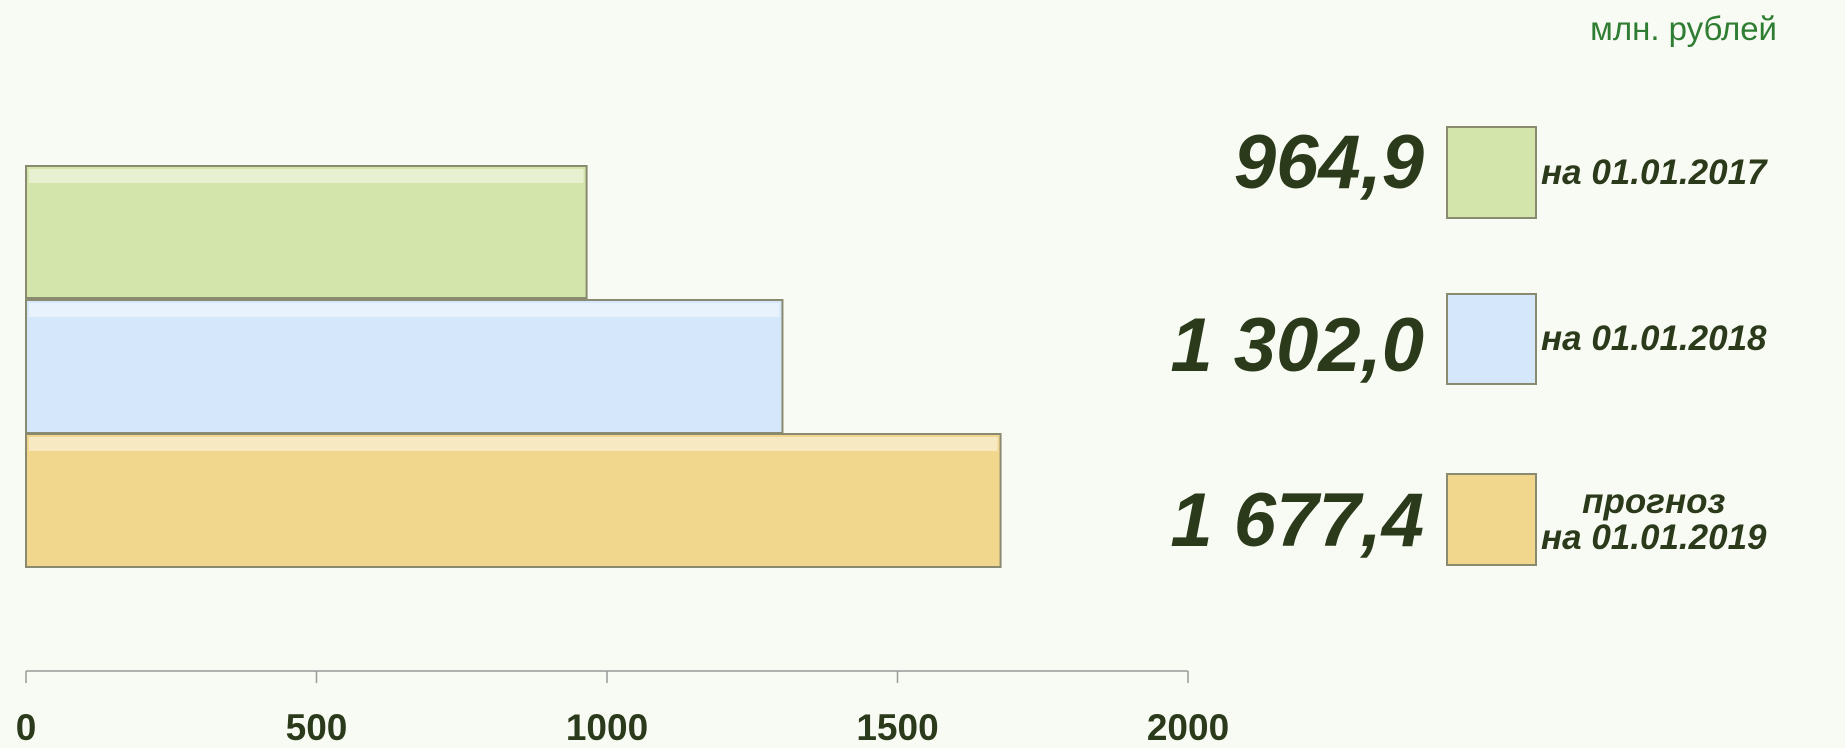  Describe the element at coordinates (317, 727) in the screenshot. I see `x-tick-label: 500` at that location.